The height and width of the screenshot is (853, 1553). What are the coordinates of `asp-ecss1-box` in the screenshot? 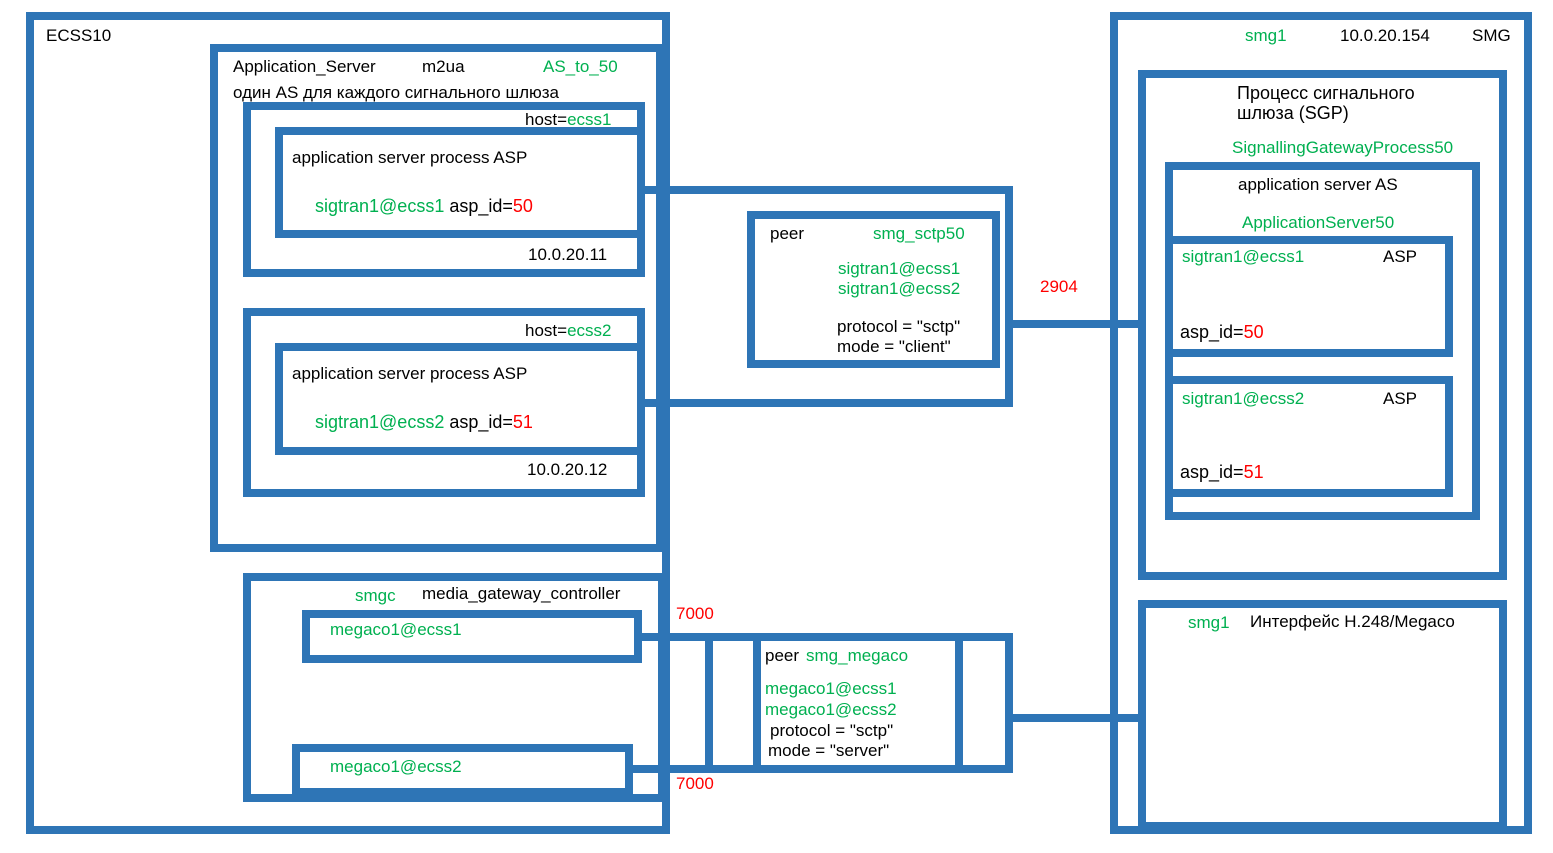 It's located at (460, 182).